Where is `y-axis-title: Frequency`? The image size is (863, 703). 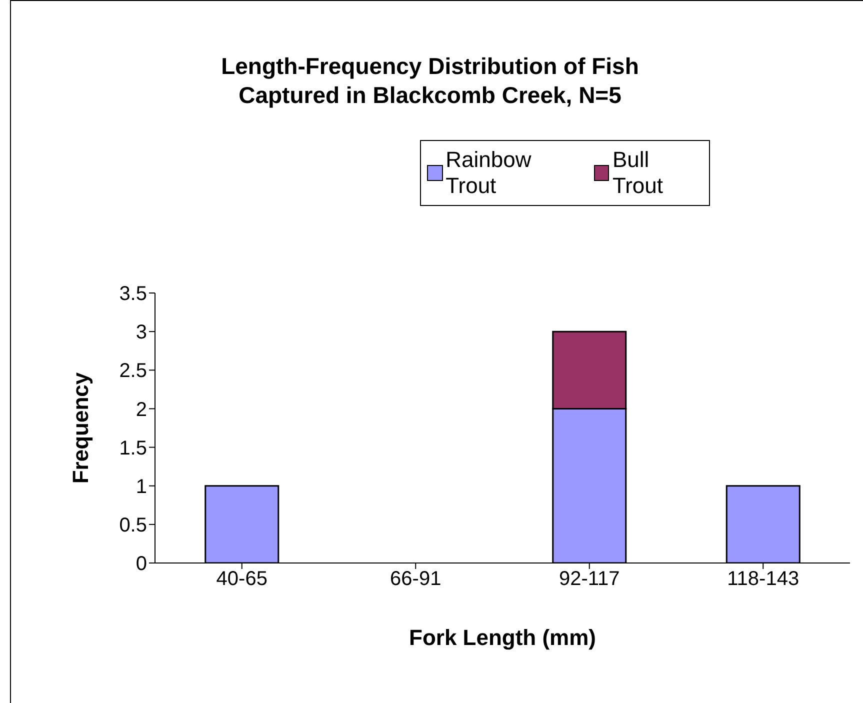 y-axis-title: Frequency is located at coordinates (80, 428).